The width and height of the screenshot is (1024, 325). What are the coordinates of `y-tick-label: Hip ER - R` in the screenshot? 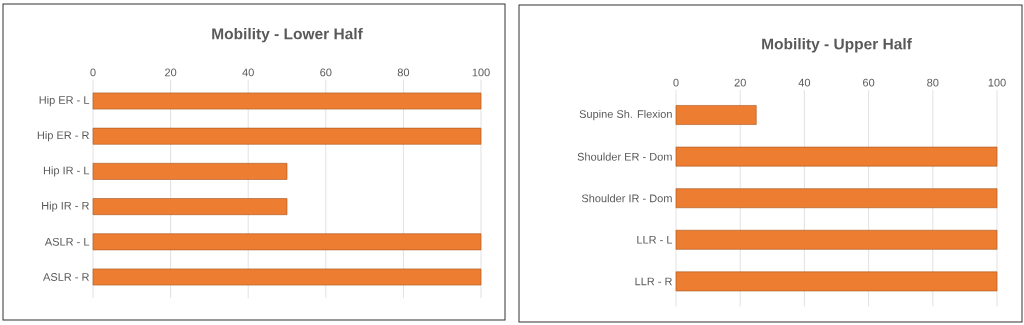 It's located at (63, 136).